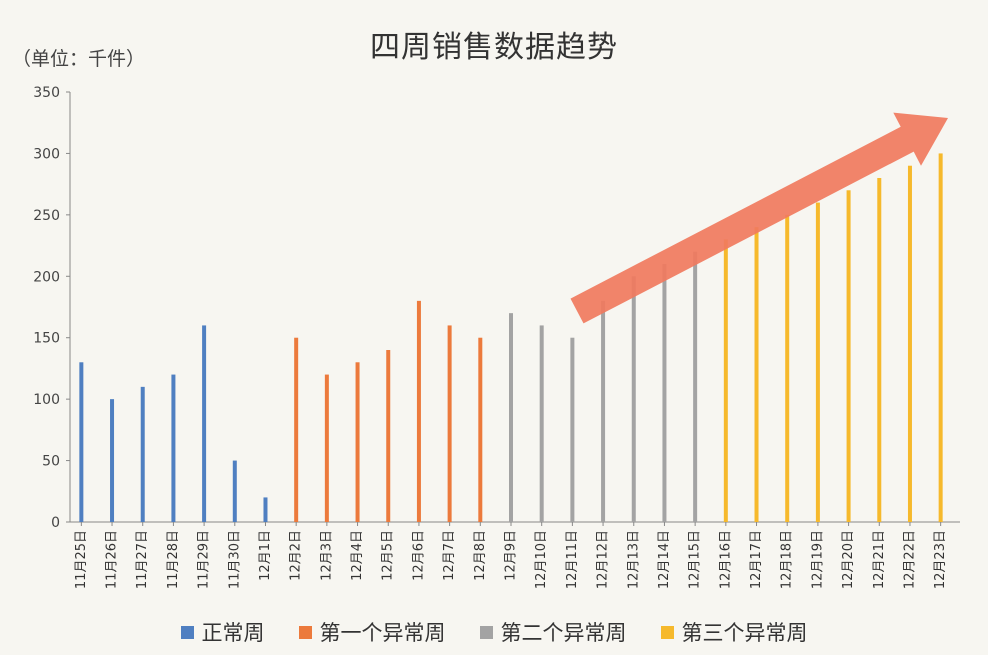 This screenshot has height=655, width=988. Describe the element at coordinates (563, 633) in the screenshot. I see `legend-label: 第二个异常周` at that location.